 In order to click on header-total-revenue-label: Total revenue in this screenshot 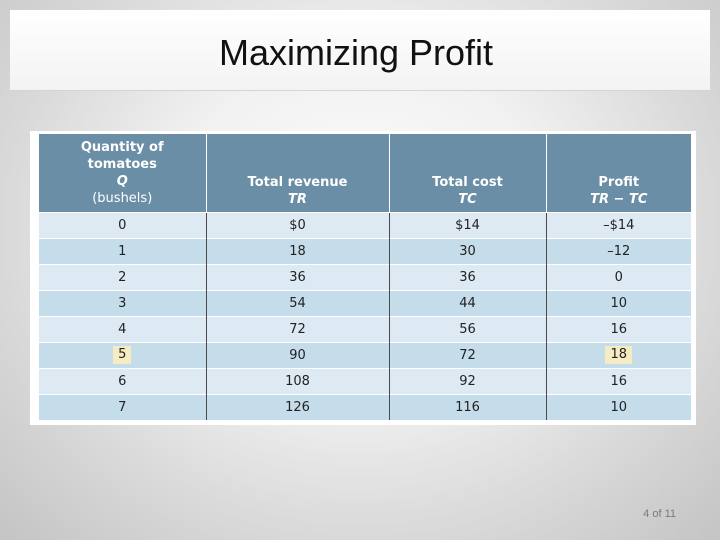, I will do `click(297, 182)`.